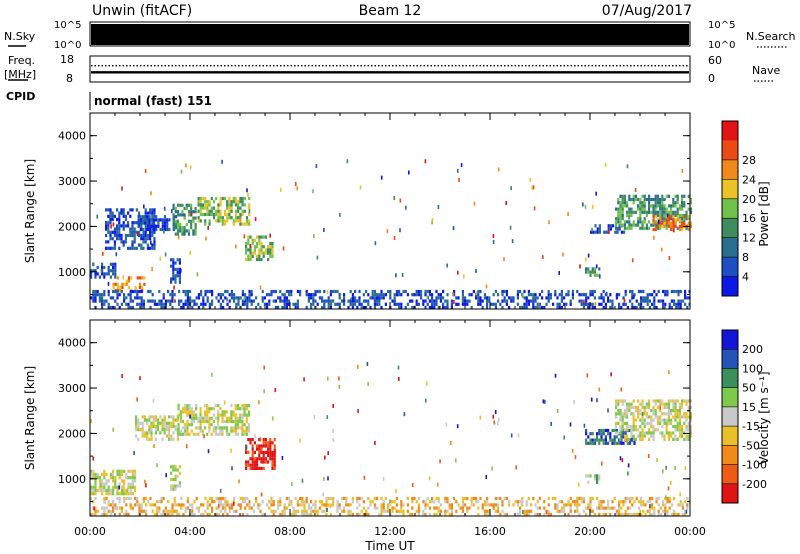 The image size is (800, 554). Describe the element at coordinates (67, 45) in the screenshot. I see `nsky-tick-bottom: 10^0` at that location.